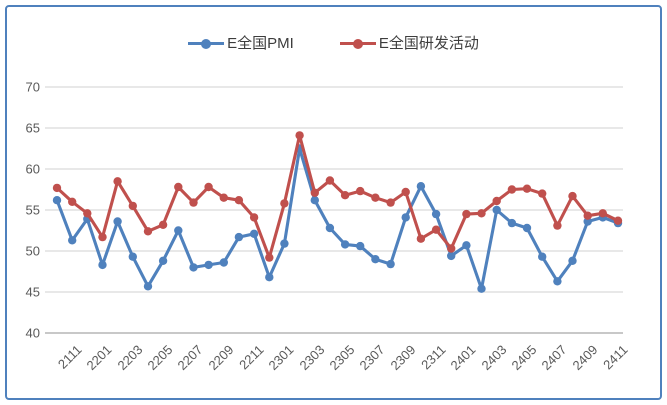 Image resolution: width=667 pixels, height=405 pixels. Describe the element at coordinates (32, 210) in the screenshot. I see `y-tick-label: 55` at that location.